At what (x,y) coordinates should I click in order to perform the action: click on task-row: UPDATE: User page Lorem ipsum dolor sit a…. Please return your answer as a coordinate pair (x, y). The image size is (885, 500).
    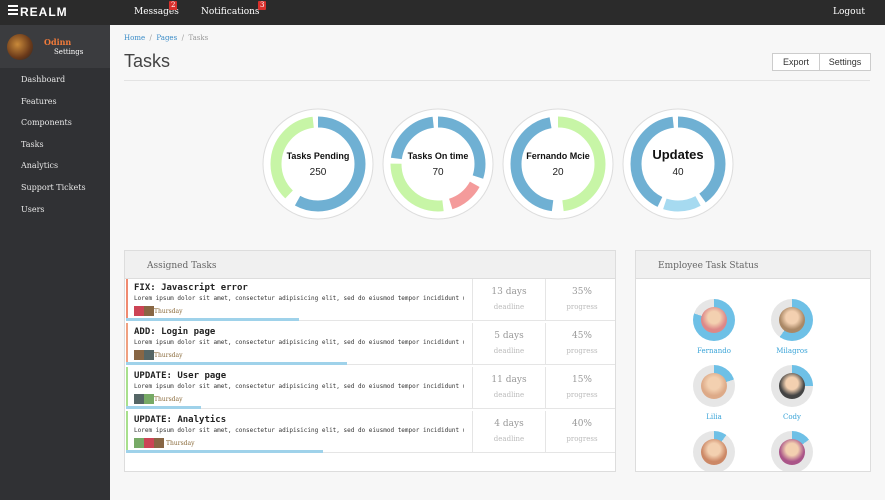
    Looking at the image, I should click on (370, 388).